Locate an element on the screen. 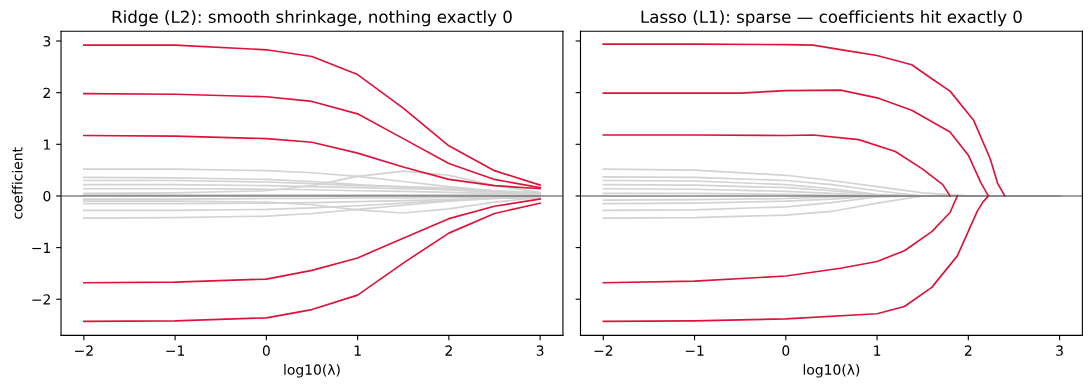  y-tick-label: 0 is located at coordinates (47, 196).